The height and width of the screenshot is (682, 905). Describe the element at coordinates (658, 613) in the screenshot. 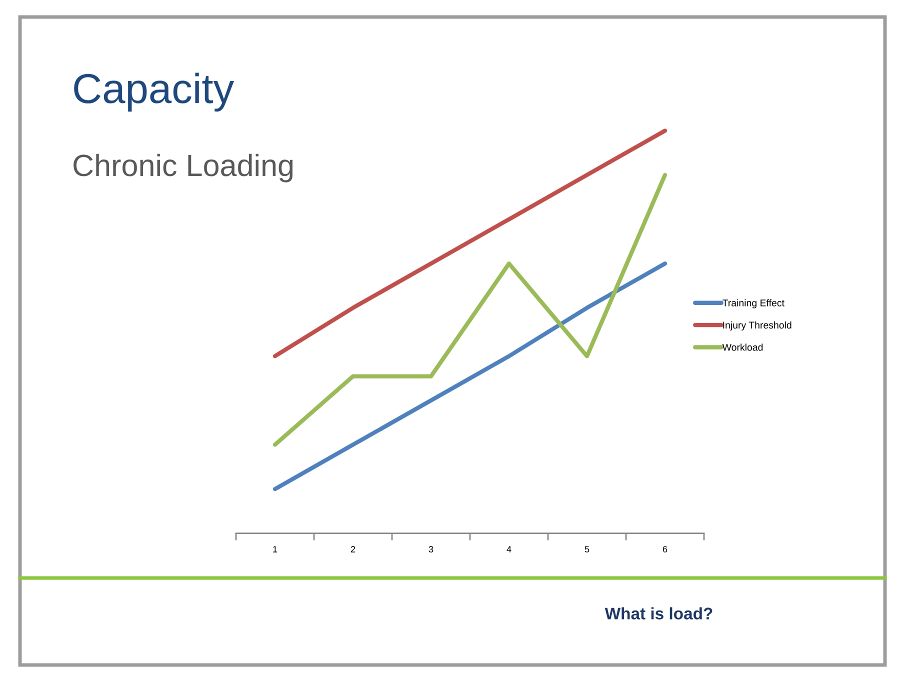

I see `text: What is load?` at that location.